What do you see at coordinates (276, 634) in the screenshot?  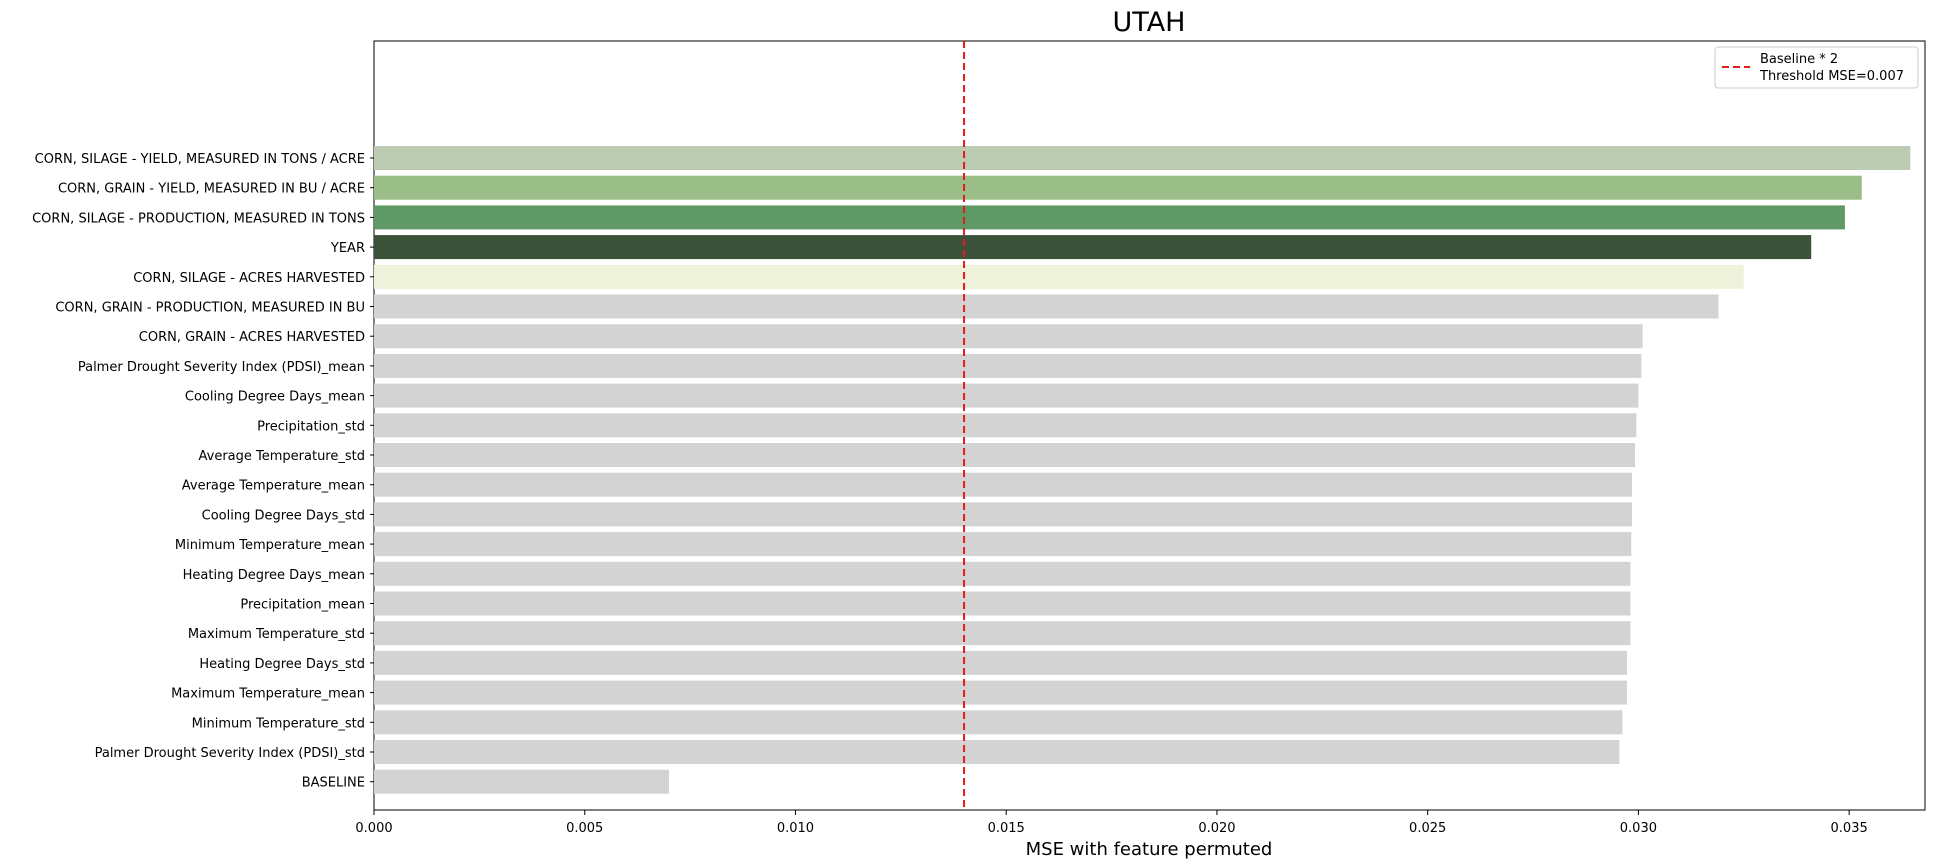 I see `y-tick-label: Maximum Temperature_std` at bounding box center [276, 634].